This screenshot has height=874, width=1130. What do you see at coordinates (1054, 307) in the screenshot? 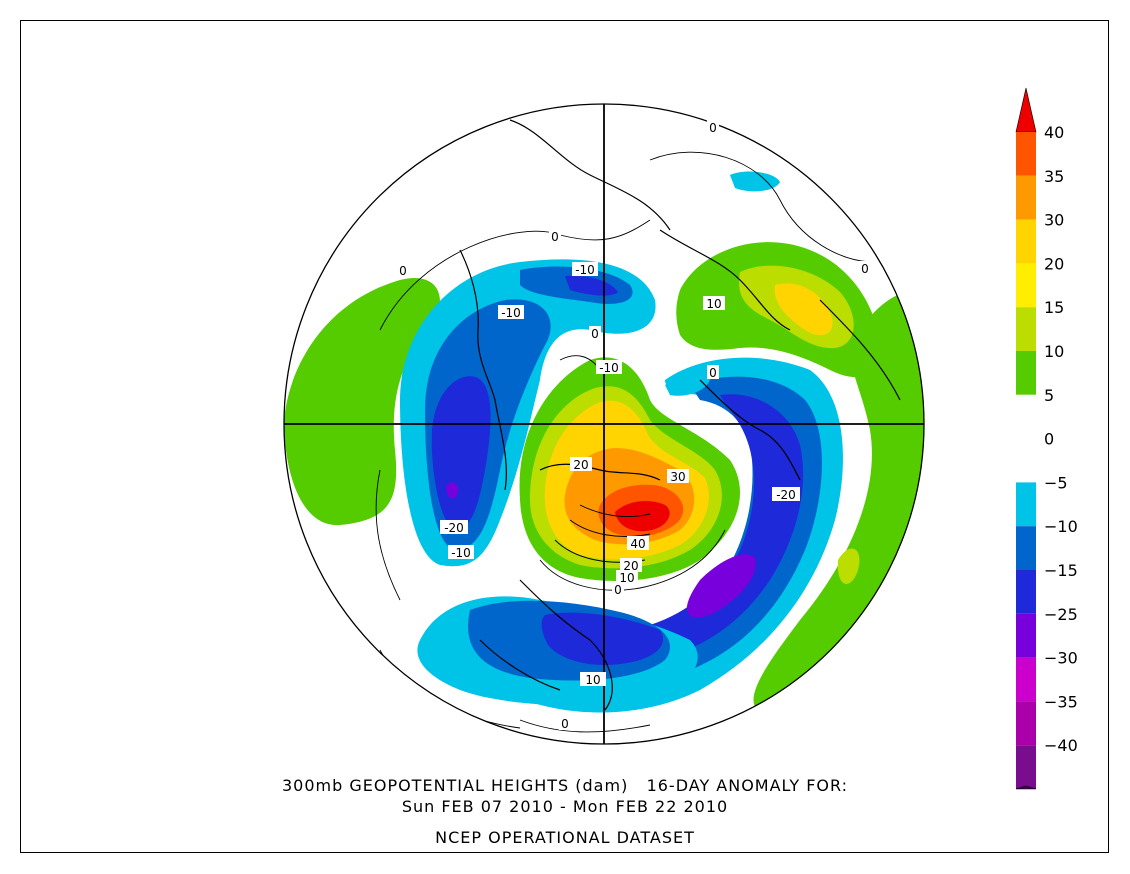
I see `colorbar-tick-label: 15` at bounding box center [1054, 307].